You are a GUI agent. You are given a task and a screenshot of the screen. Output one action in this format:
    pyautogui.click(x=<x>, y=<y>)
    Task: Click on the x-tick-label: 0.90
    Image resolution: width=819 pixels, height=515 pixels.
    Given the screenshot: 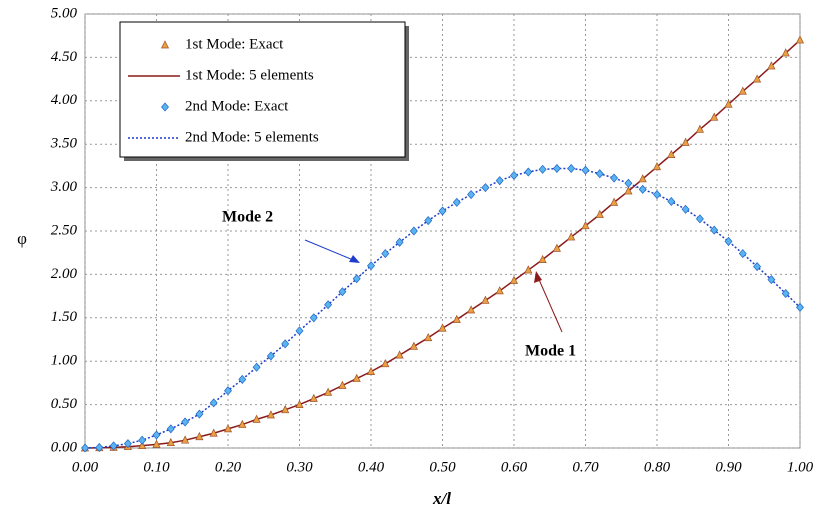 What is the action you would take?
    pyautogui.click(x=728, y=467)
    